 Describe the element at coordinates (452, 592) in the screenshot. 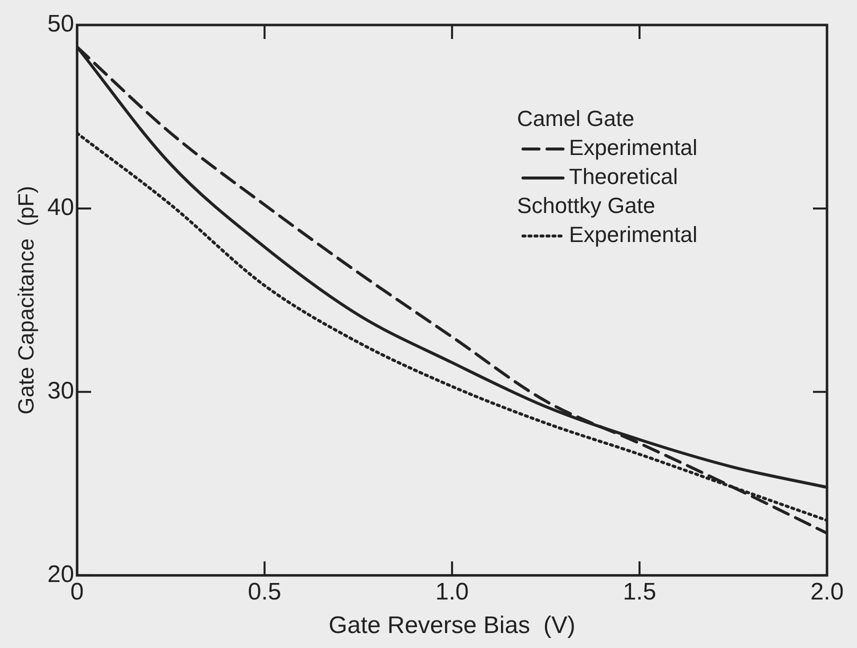

I see `x-tick-label: 1.0` at that location.